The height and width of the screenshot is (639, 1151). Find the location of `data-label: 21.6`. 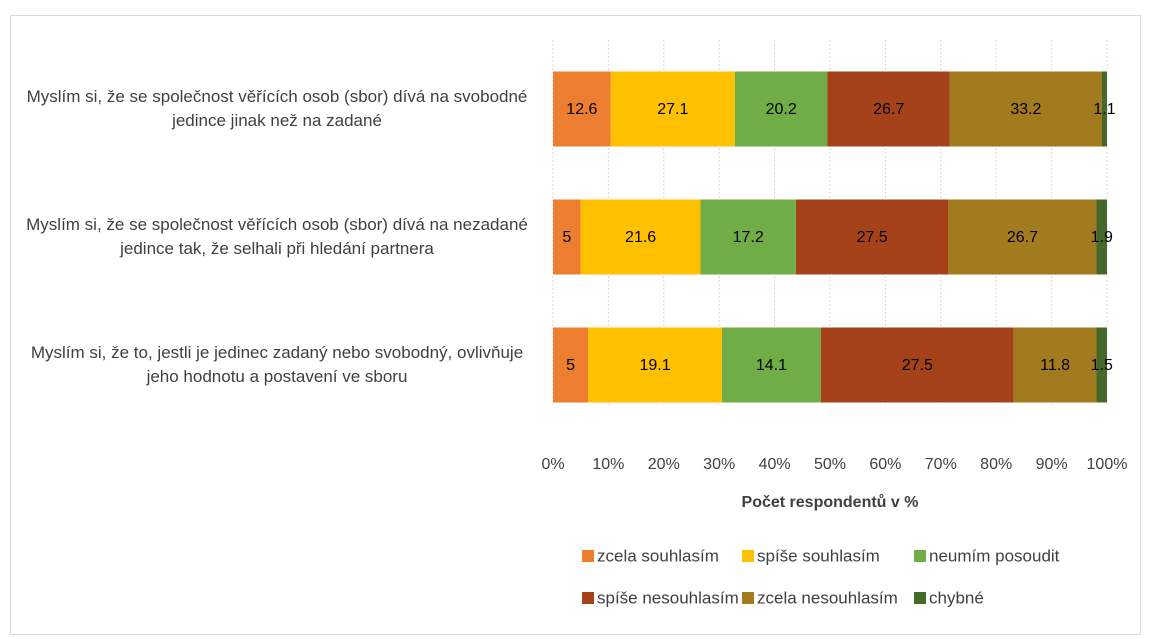

data-label: 21.6 is located at coordinates (640, 237).